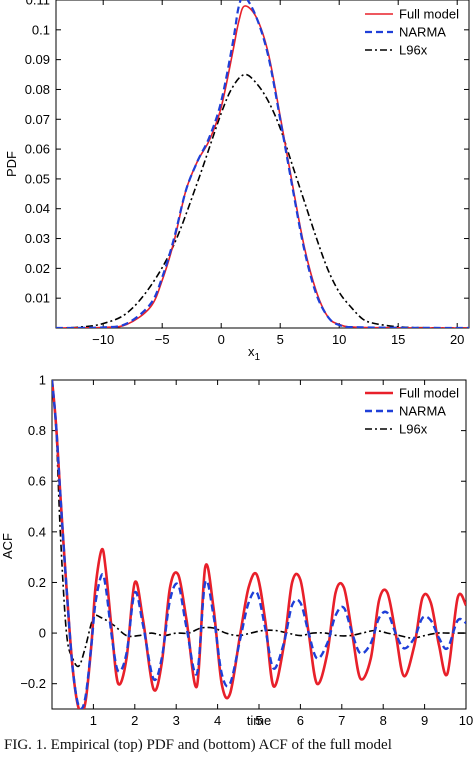 The height and width of the screenshot is (764, 474). Describe the element at coordinates (341, 720) in the screenshot. I see `acf-x-tick-label: 7` at that location.